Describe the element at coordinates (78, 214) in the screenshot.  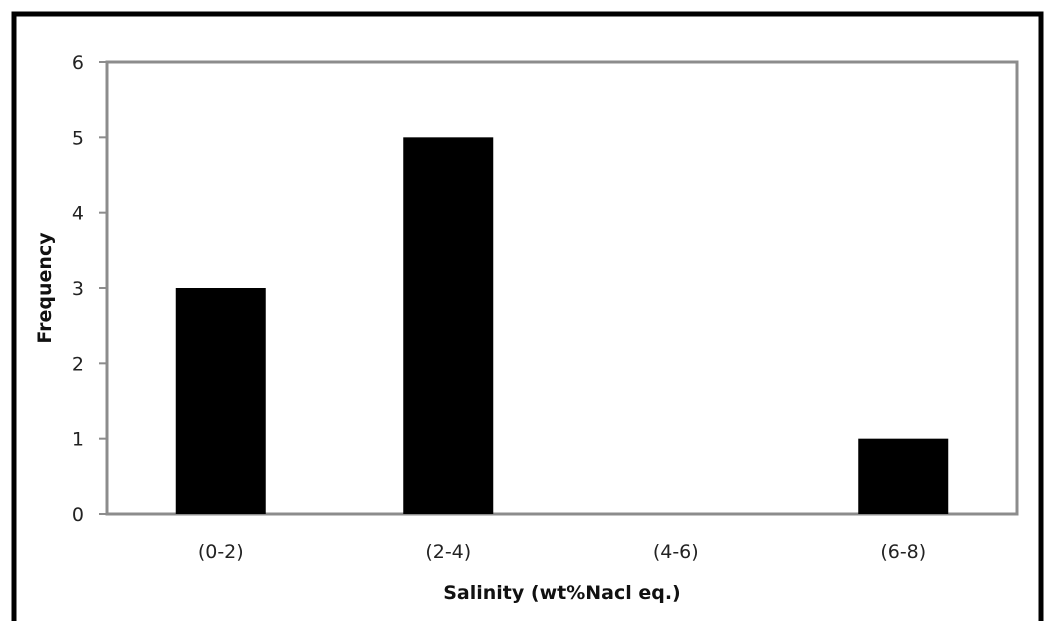
I see `y-tick-label: 4` at that location.